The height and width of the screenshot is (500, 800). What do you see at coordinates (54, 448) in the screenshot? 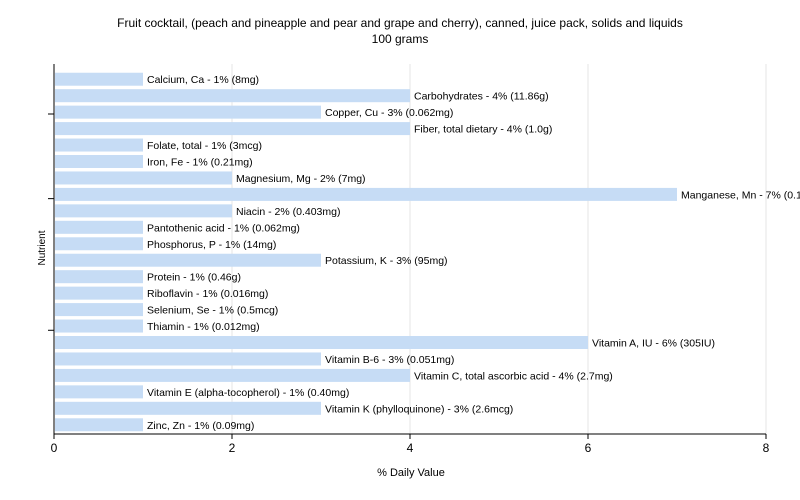
I see `x-tick-label: 0` at bounding box center [54, 448].